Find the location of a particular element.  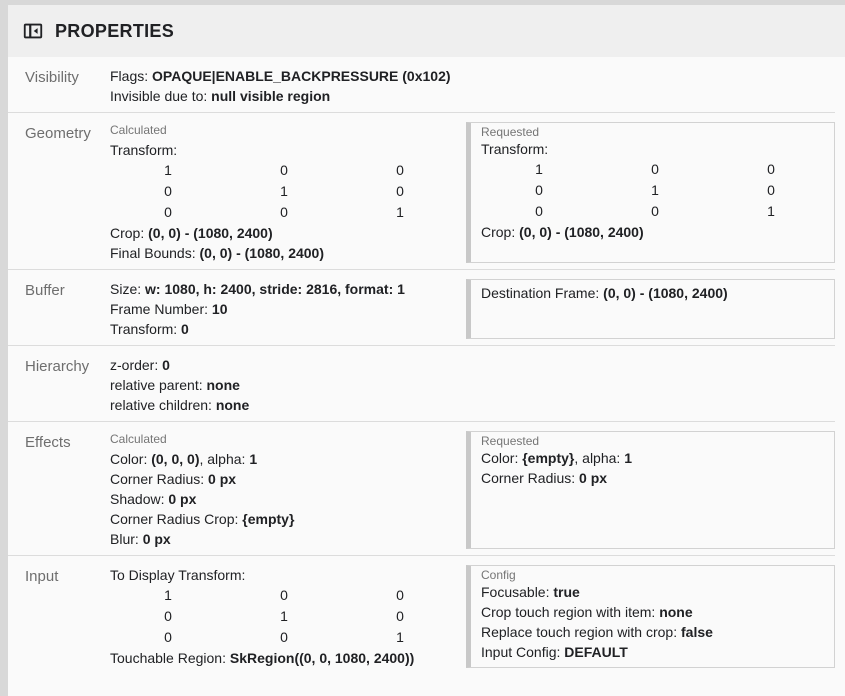

property-row-relative-parent: relative parent: none is located at coordinates (284, 385).